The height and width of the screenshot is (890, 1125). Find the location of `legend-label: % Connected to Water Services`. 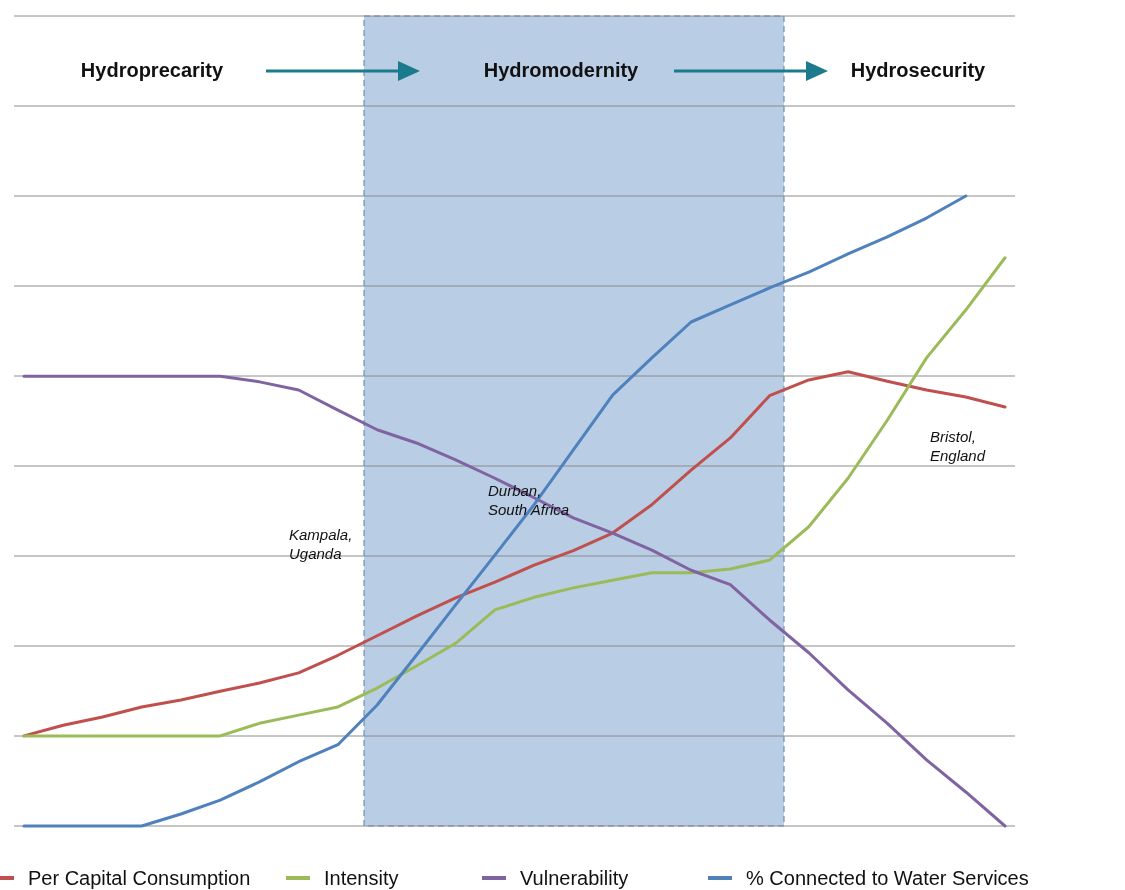

legend-label: % Connected to Water Services is located at coordinates (887, 878).